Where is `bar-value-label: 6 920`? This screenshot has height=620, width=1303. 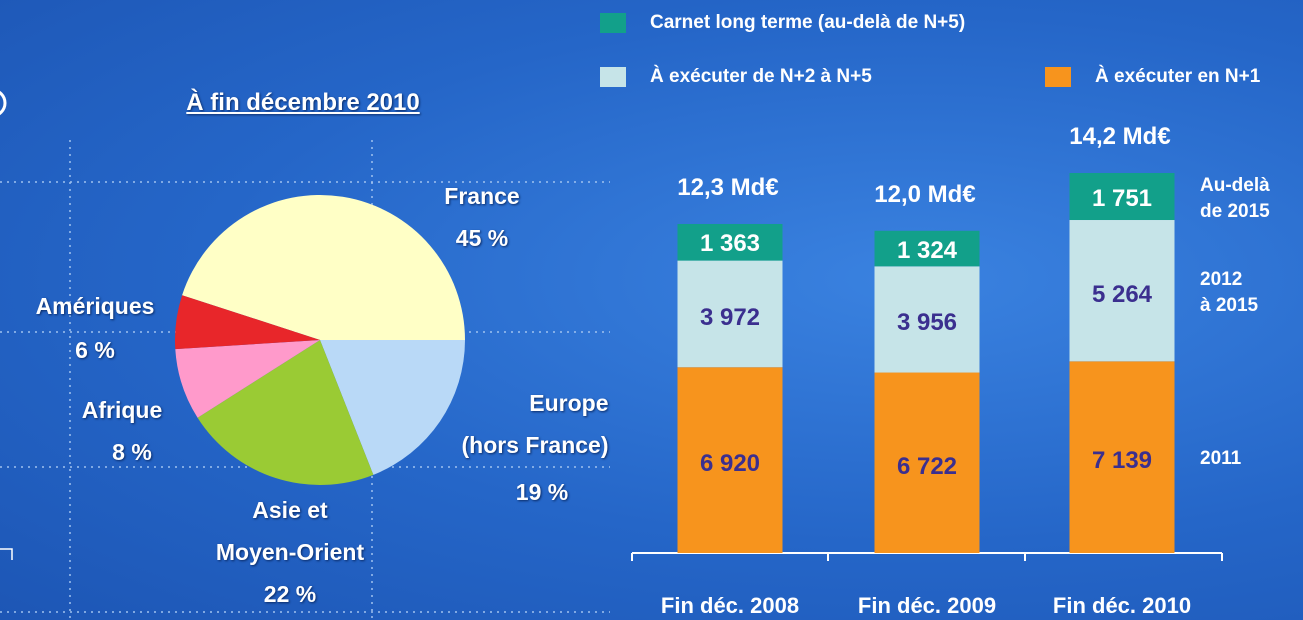 bar-value-label: 6 920 is located at coordinates (730, 464).